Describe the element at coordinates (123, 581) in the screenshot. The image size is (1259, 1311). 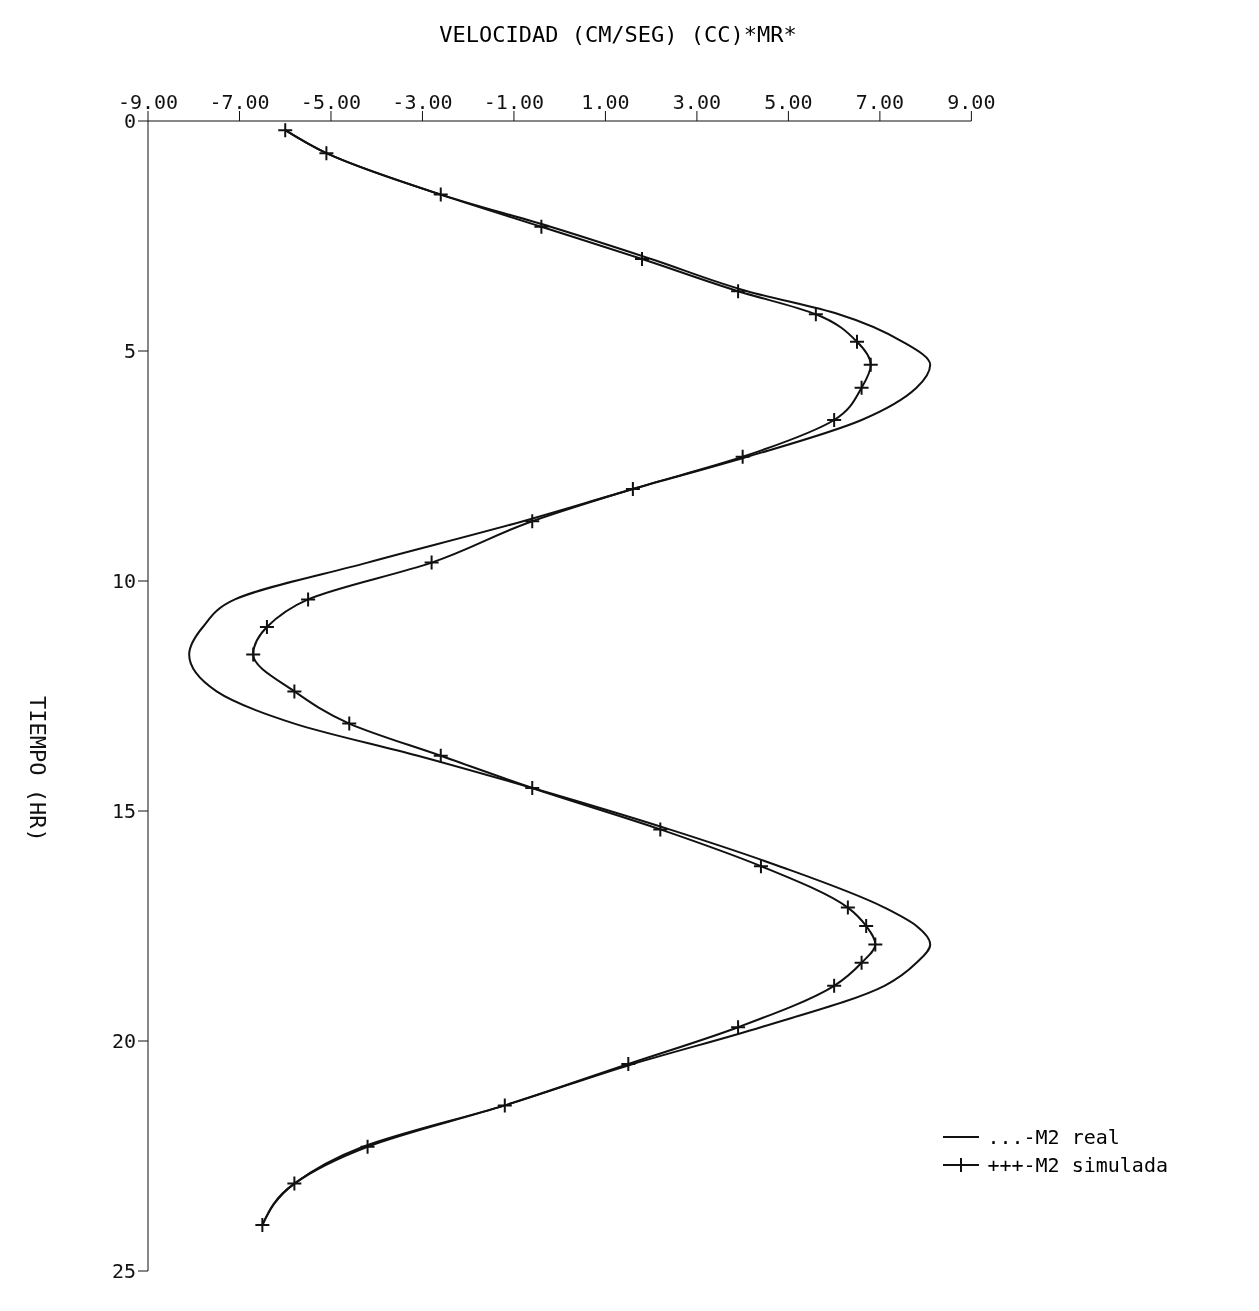
I see `y-tick-label: 10` at that location.